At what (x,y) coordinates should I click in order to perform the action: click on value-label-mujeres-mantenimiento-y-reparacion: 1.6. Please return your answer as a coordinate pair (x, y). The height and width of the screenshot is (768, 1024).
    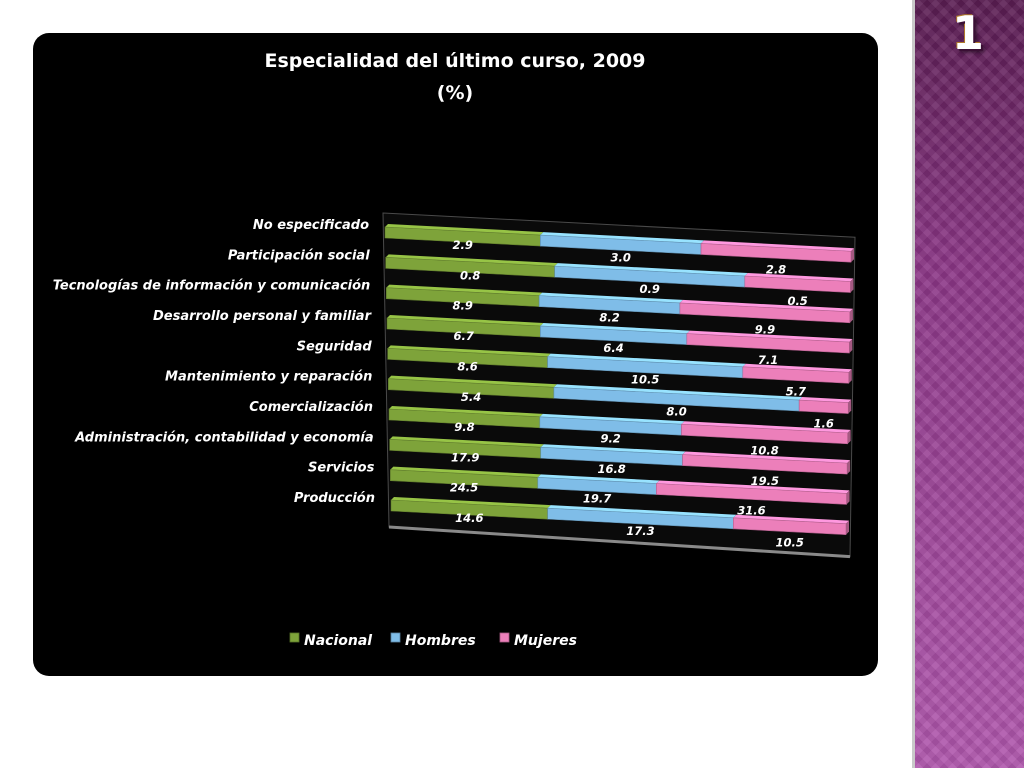
    Looking at the image, I should click on (824, 423).